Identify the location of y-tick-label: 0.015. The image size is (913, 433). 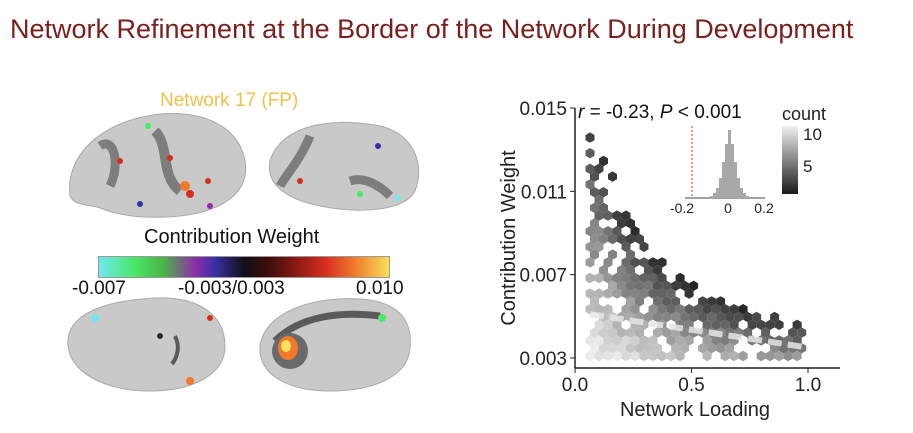
(543, 109).